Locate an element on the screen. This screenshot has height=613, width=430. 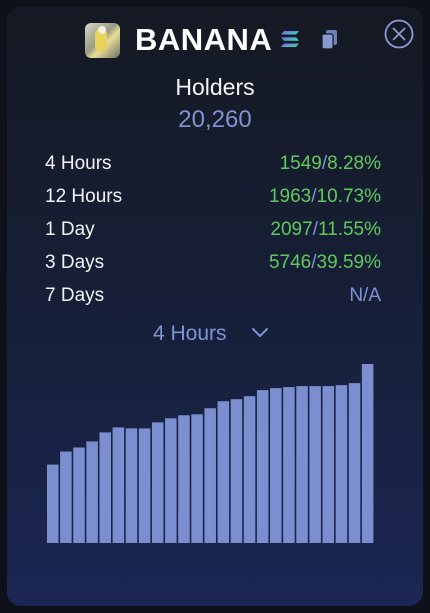
period-selector-value: 4 Hours is located at coordinates (190, 333).